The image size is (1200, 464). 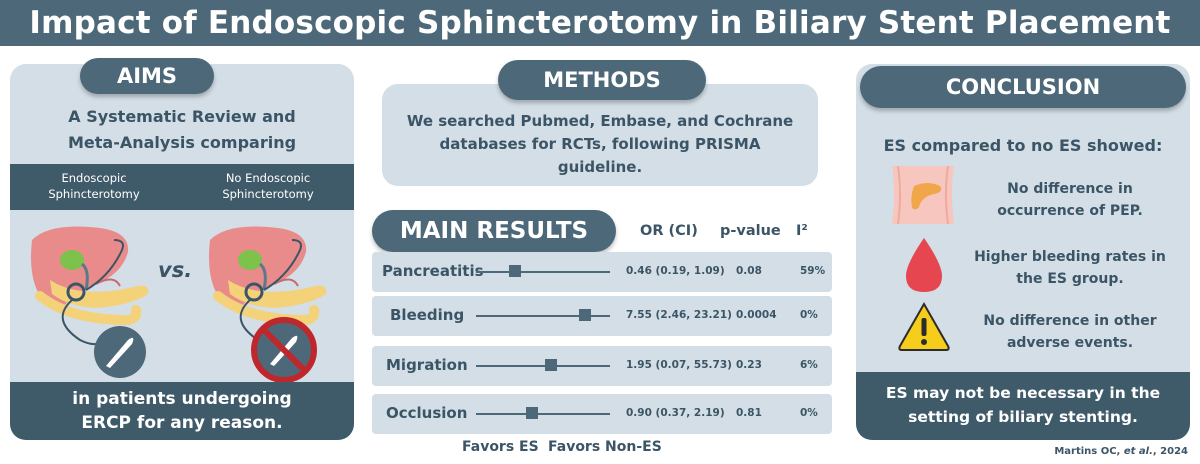 What do you see at coordinates (1070, 343) in the screenshot?
I see `conclusion-item3-line2: adverse events.` at bounding box center [1070, 343].